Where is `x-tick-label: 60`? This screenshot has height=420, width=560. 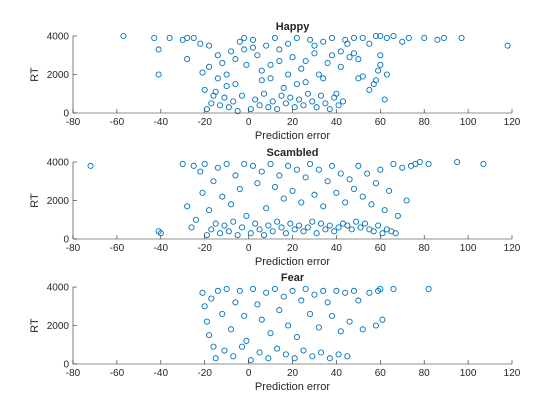
x-tick-label: 60 is located at coordinates (381, 373).